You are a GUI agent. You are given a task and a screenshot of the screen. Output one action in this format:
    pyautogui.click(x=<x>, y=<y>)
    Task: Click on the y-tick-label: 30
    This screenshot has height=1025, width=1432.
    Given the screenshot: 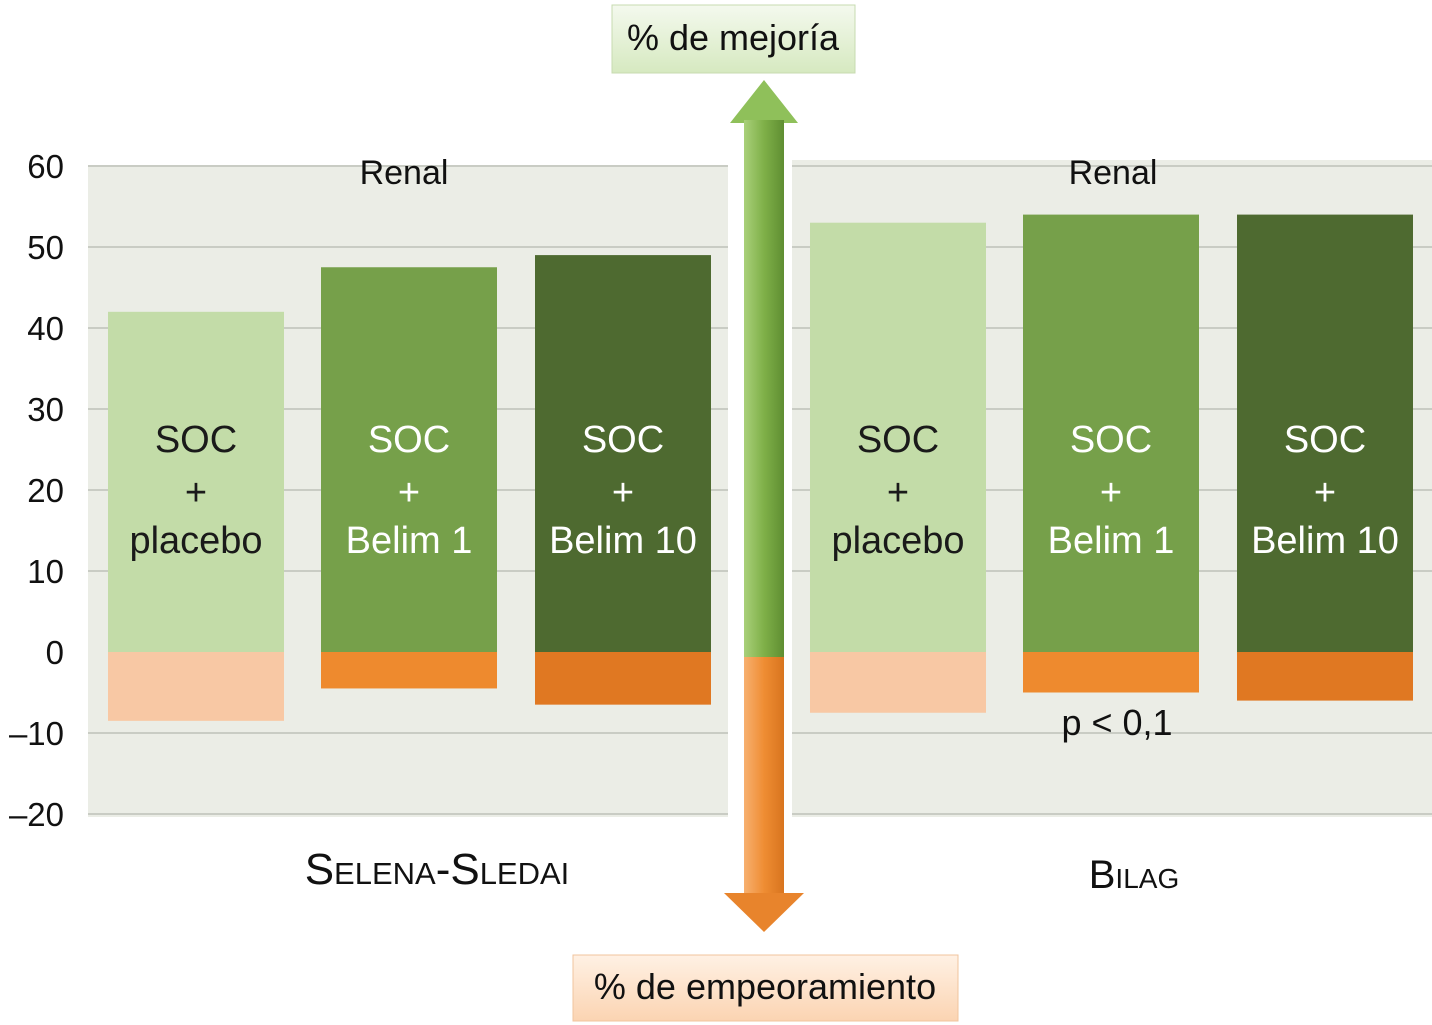 What is the action you would take?
    pyautogui.click(x=45, y=409)
    